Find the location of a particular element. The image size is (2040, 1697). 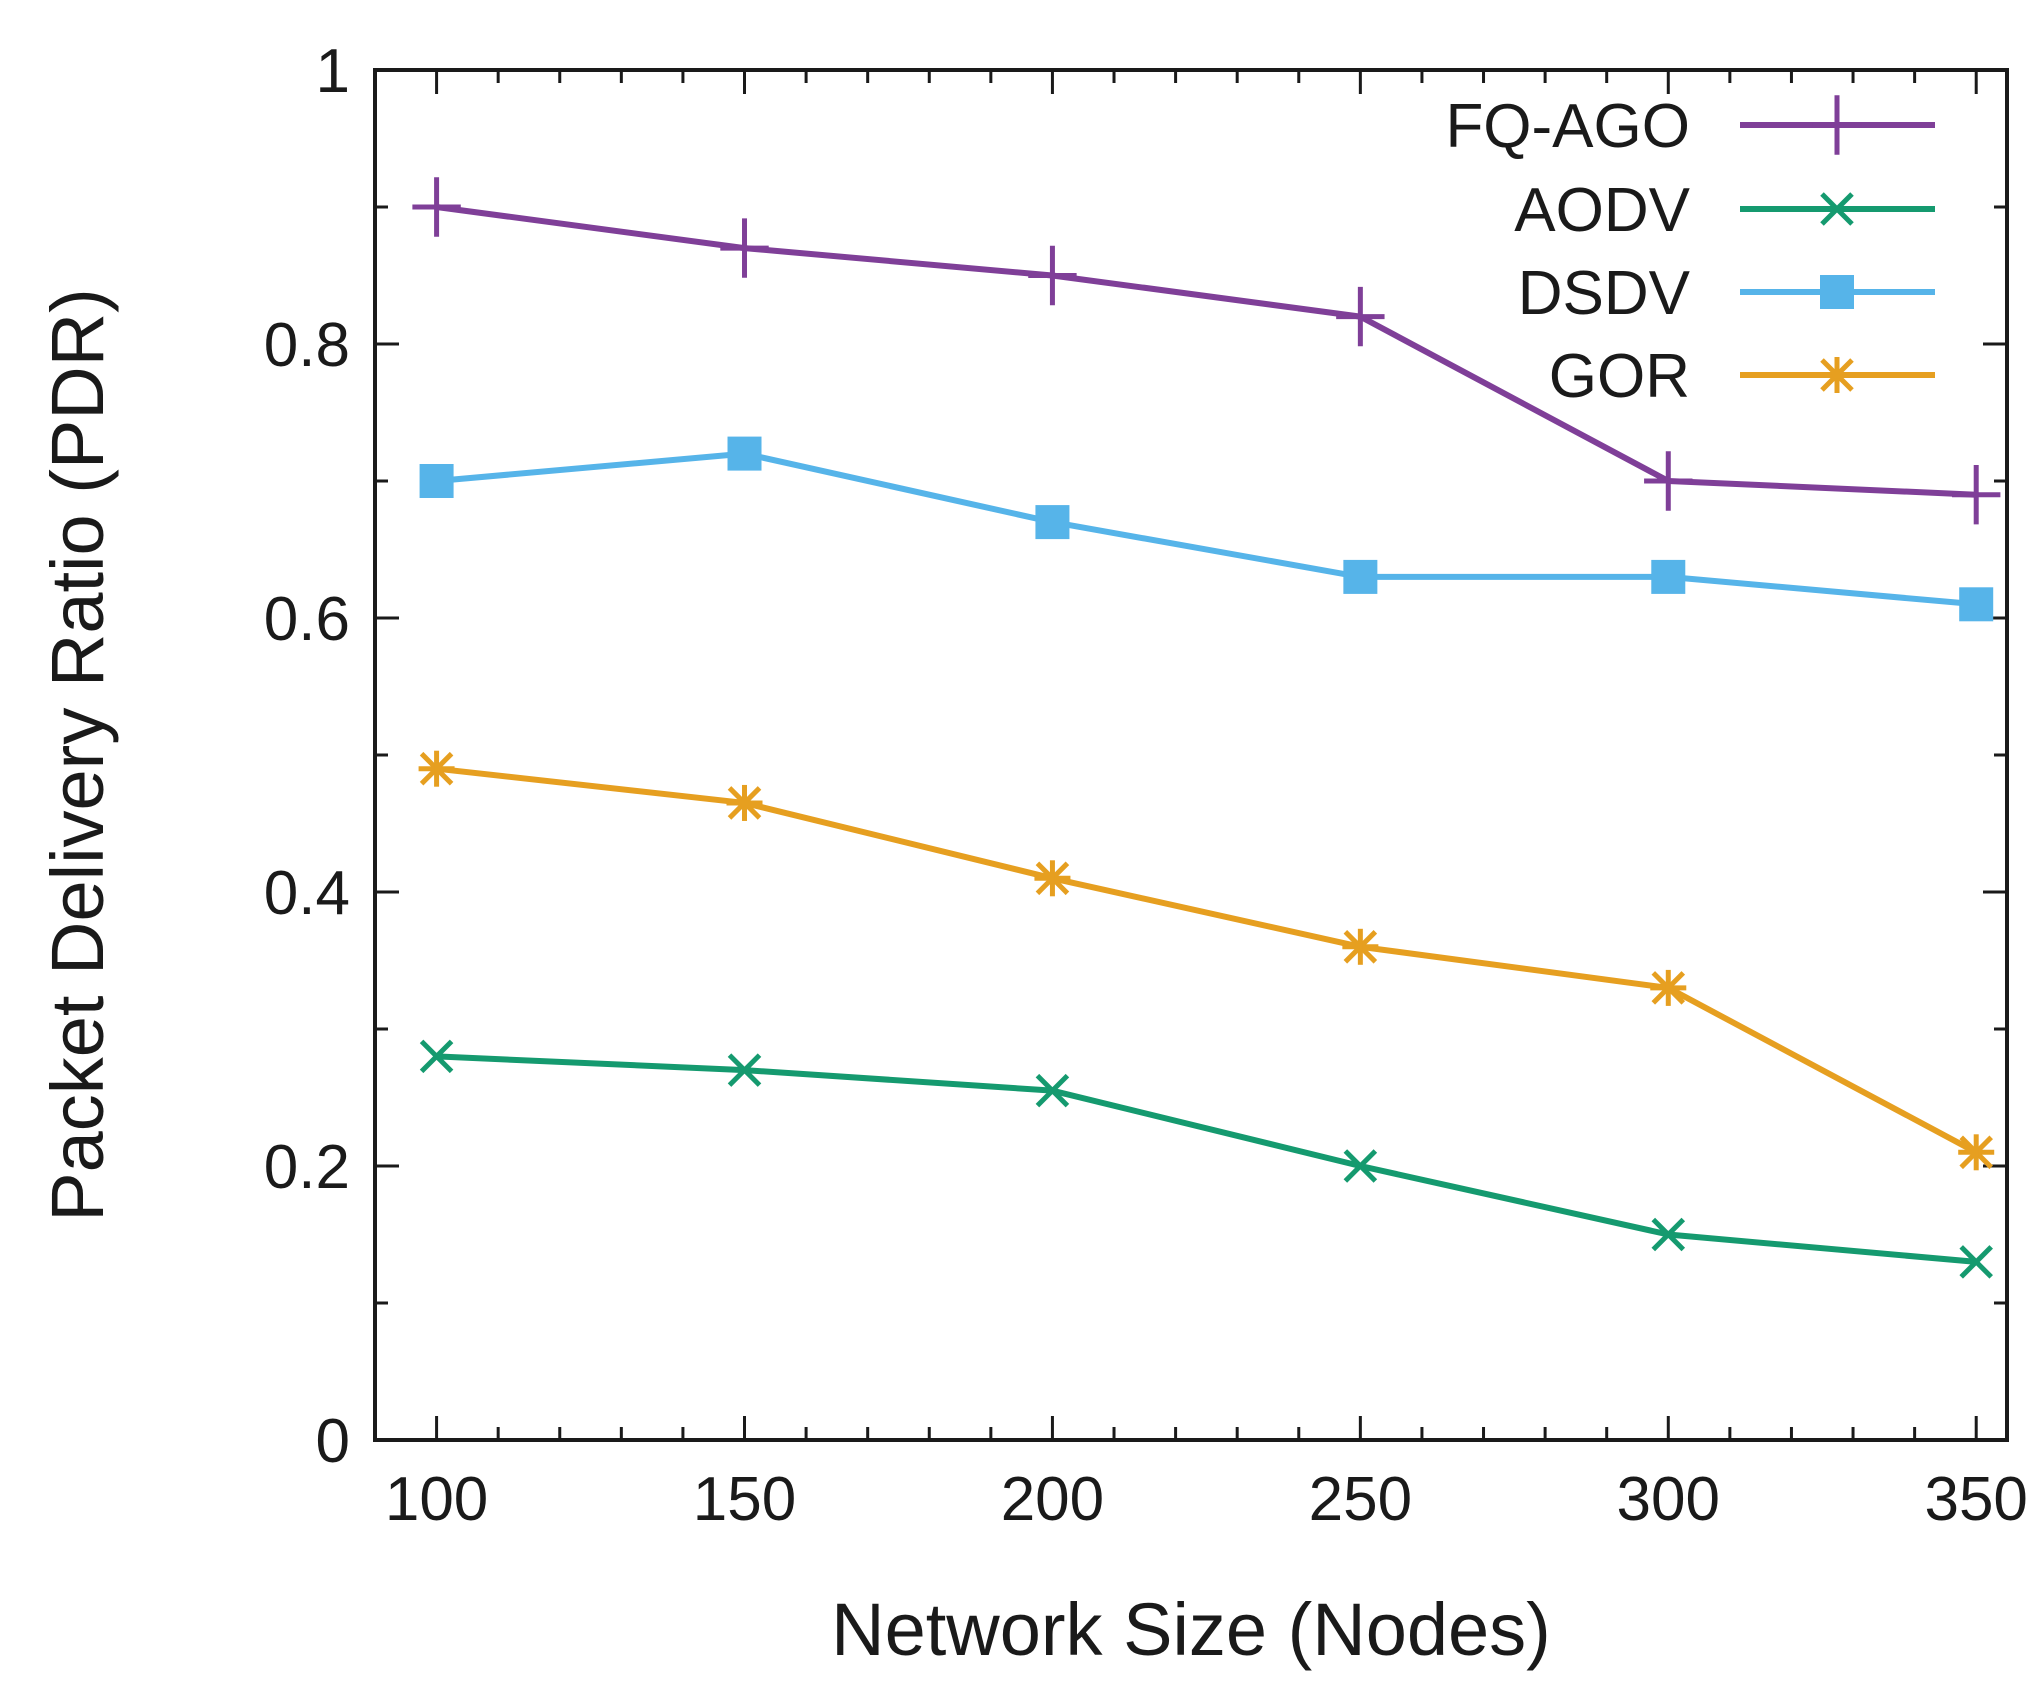

y-tick-label: 0.8 is located at coordinates (307, 345).